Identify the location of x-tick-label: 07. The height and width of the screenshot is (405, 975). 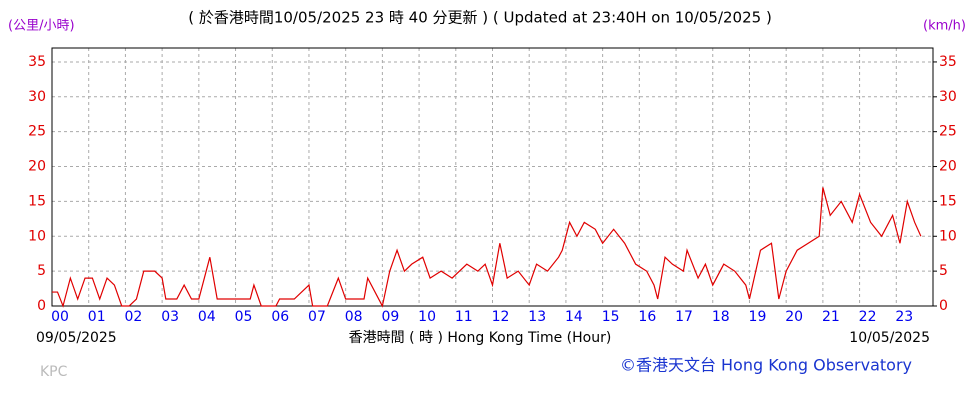
(317, 317).